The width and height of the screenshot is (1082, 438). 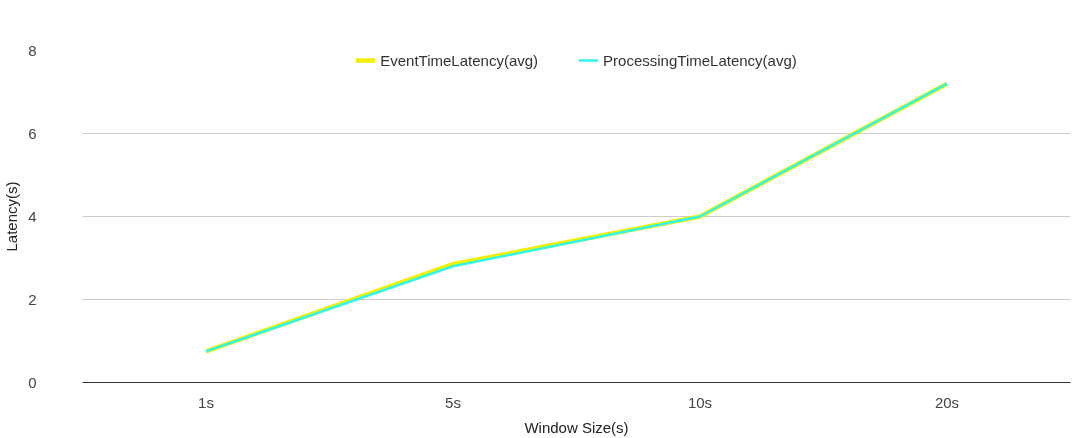 I want to click on legend-label: EventTimeLatency(avg), so click(x=459, y=60).